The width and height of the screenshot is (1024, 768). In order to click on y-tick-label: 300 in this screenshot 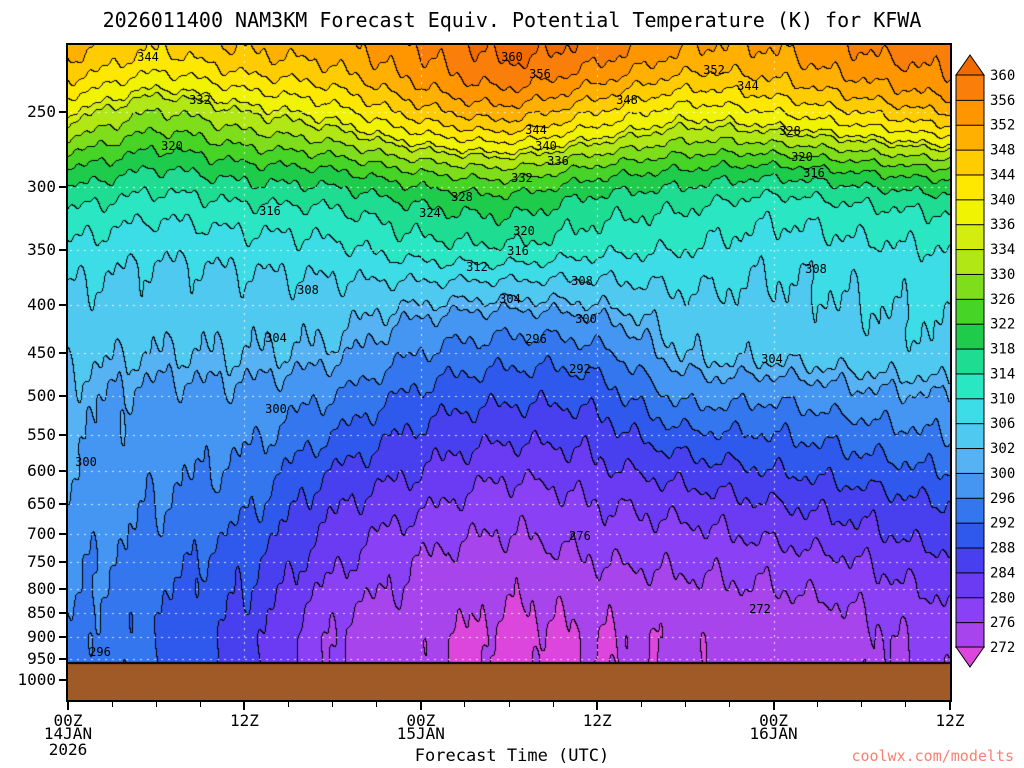, I will do `click(41, 187)`.